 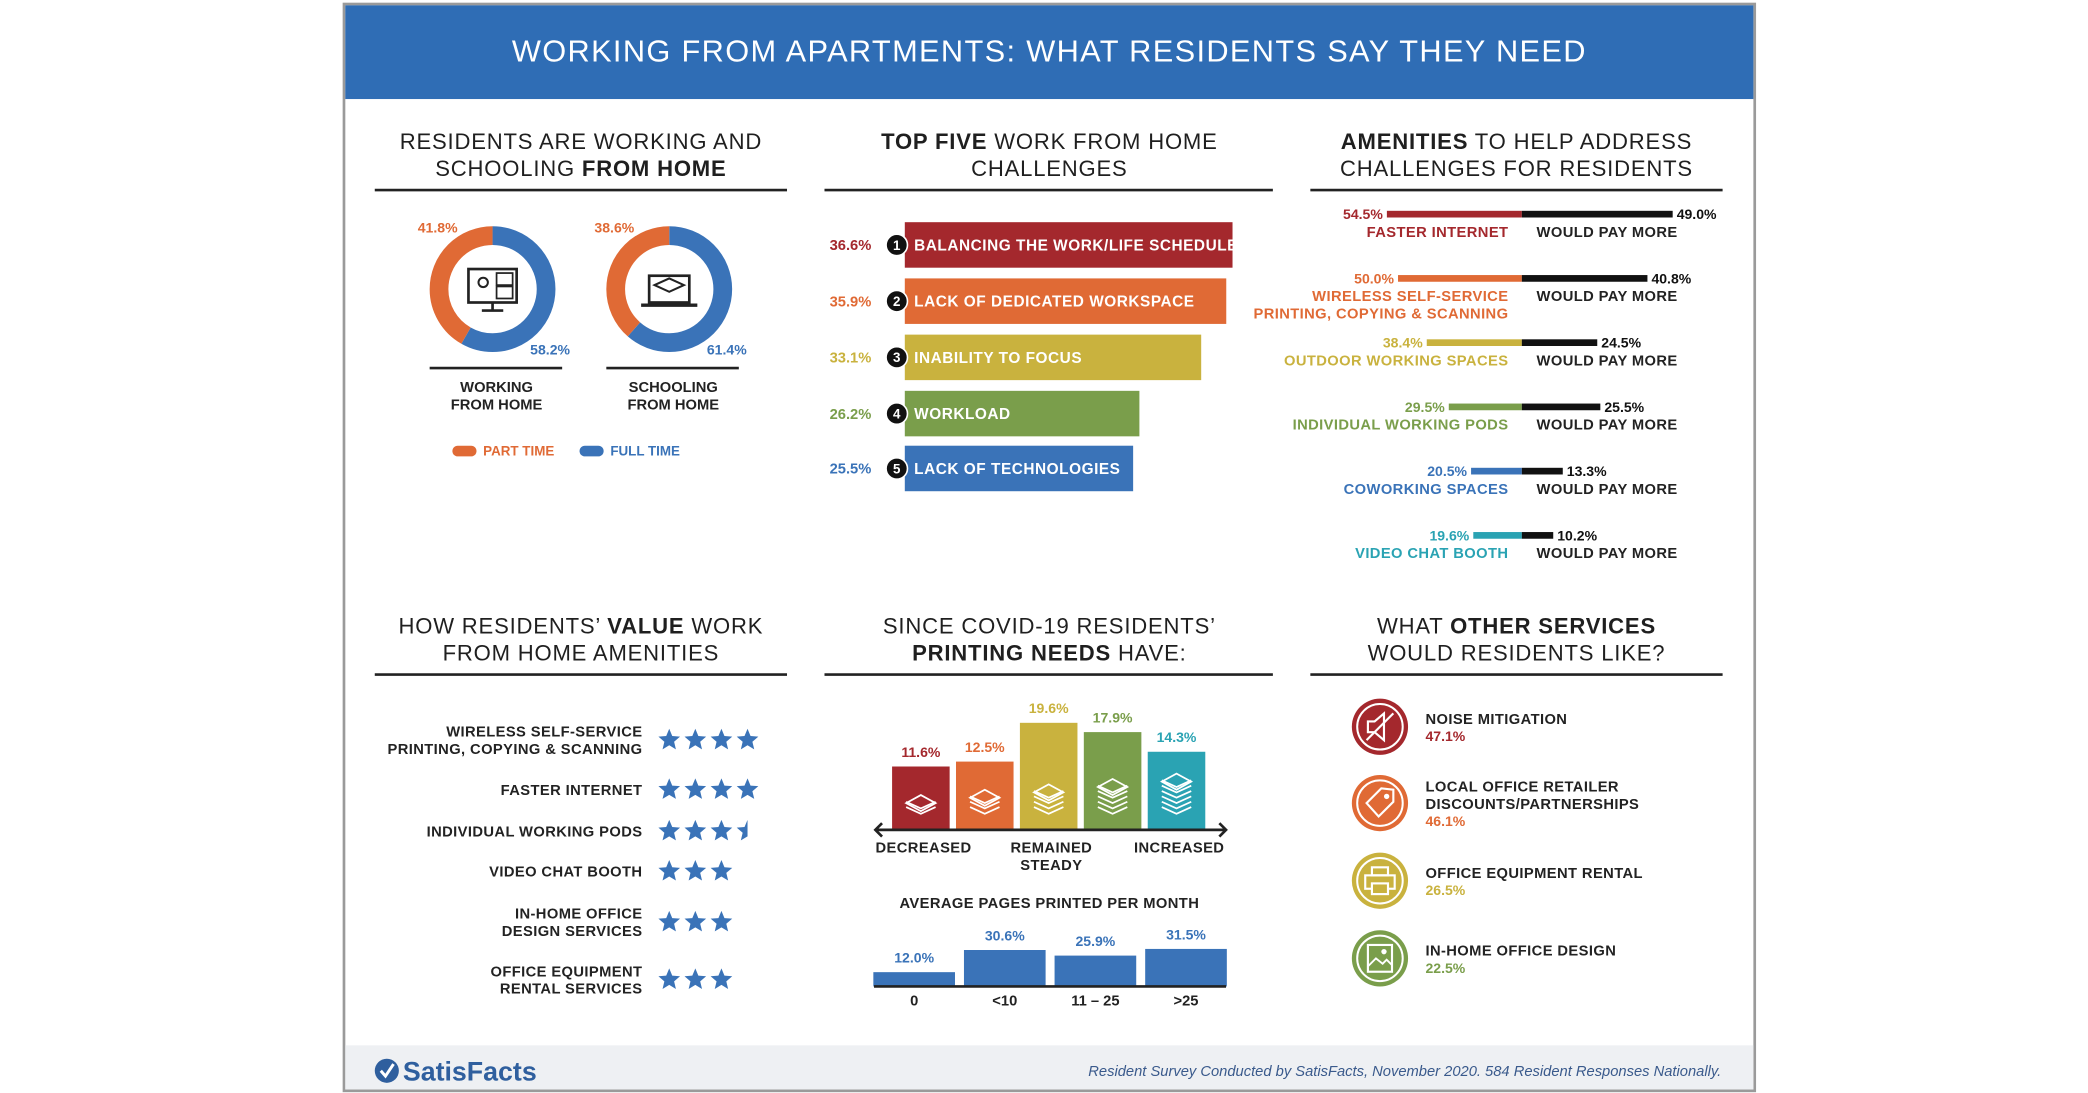 I want to click on legend-label: PART TIME, so click(x=518, y=450).